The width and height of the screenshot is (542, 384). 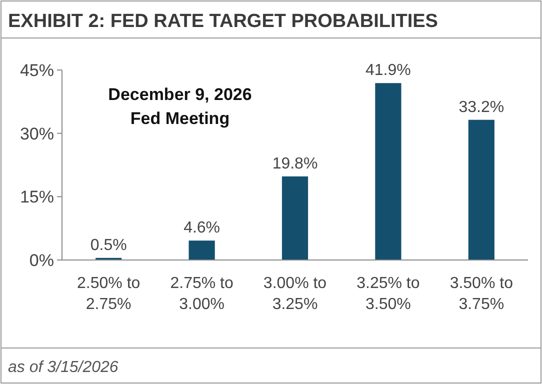 What do you see at coordinates (37, 70) in the screenshot?
I see `y-tick-label: 45%` at bounding box center [37, 70].